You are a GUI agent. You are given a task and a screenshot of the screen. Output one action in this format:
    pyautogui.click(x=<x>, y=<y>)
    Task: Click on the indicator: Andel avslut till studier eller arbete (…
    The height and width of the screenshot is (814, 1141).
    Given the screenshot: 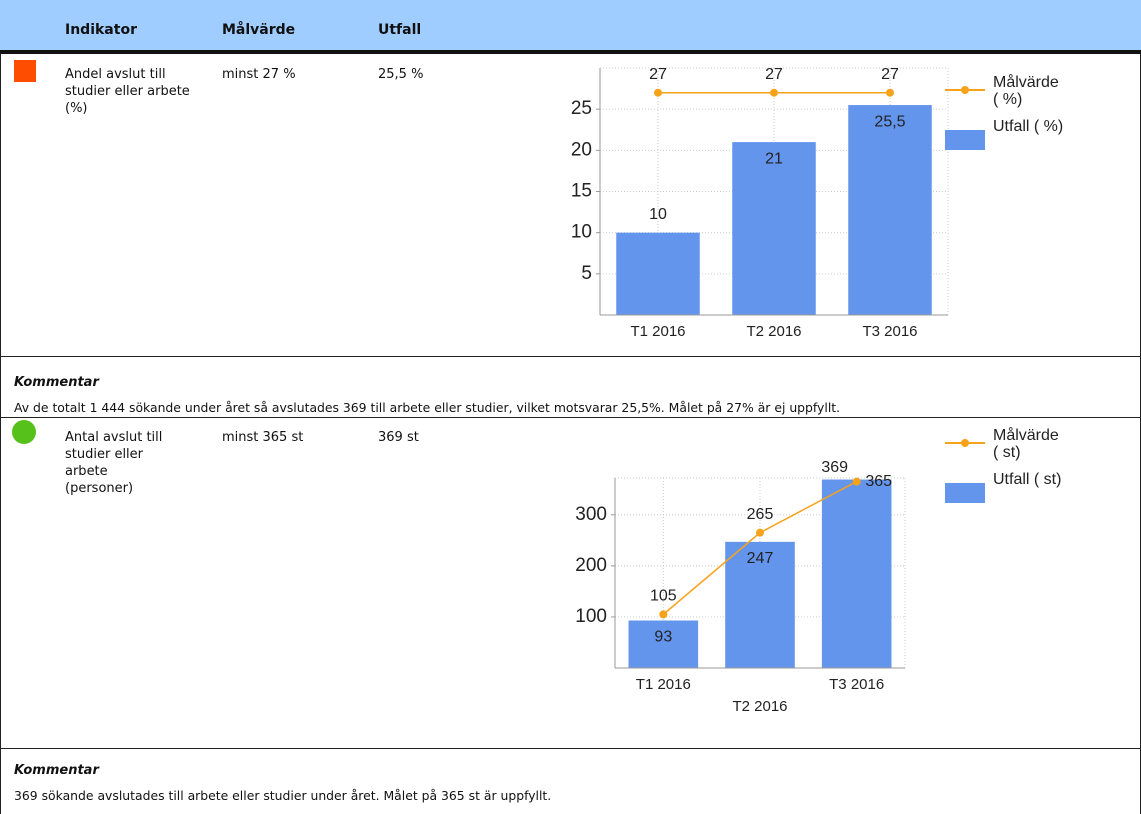 What is the action you would take?
    pyautogui.click(x=127, y=91)
    